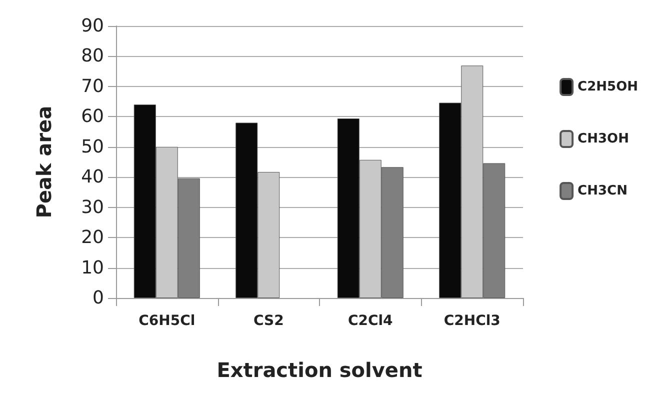  Describe the element at coordinates (44, 162) in the screenshot. I see `y-axis-title: Peak area` at that location.